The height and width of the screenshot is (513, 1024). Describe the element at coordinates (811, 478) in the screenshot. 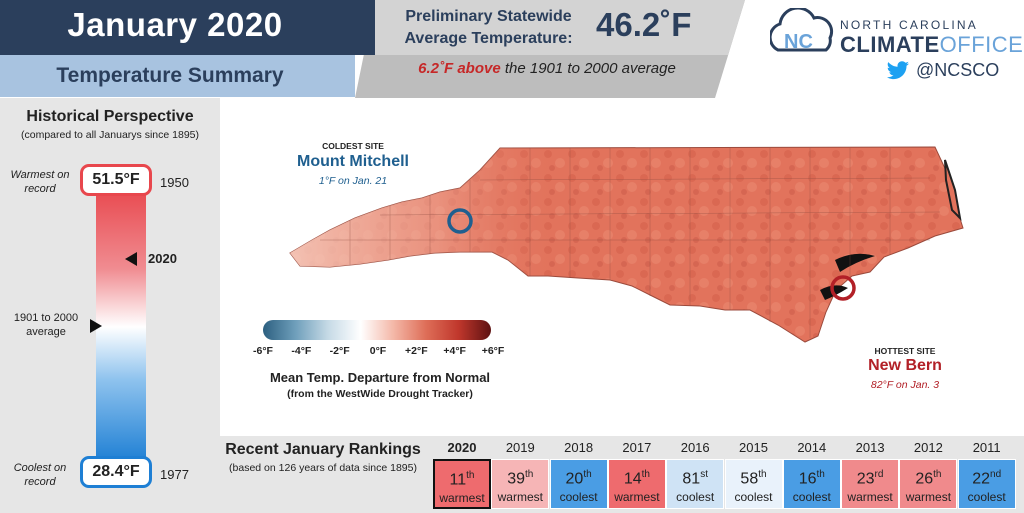

I see `ranking-number: 16th` at that location.